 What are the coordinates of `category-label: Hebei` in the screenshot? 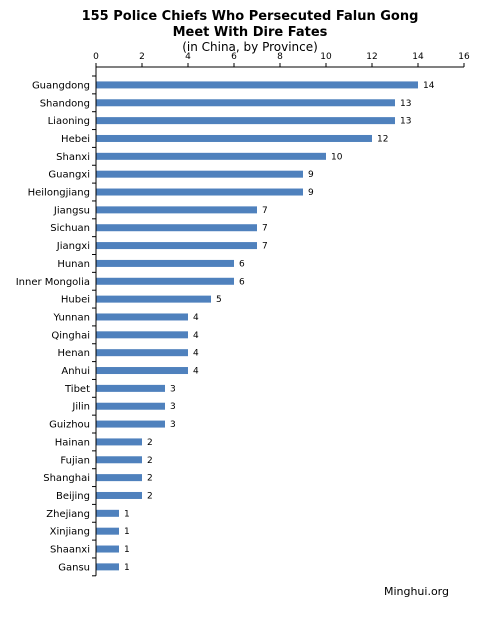 It's located at (75, 139).